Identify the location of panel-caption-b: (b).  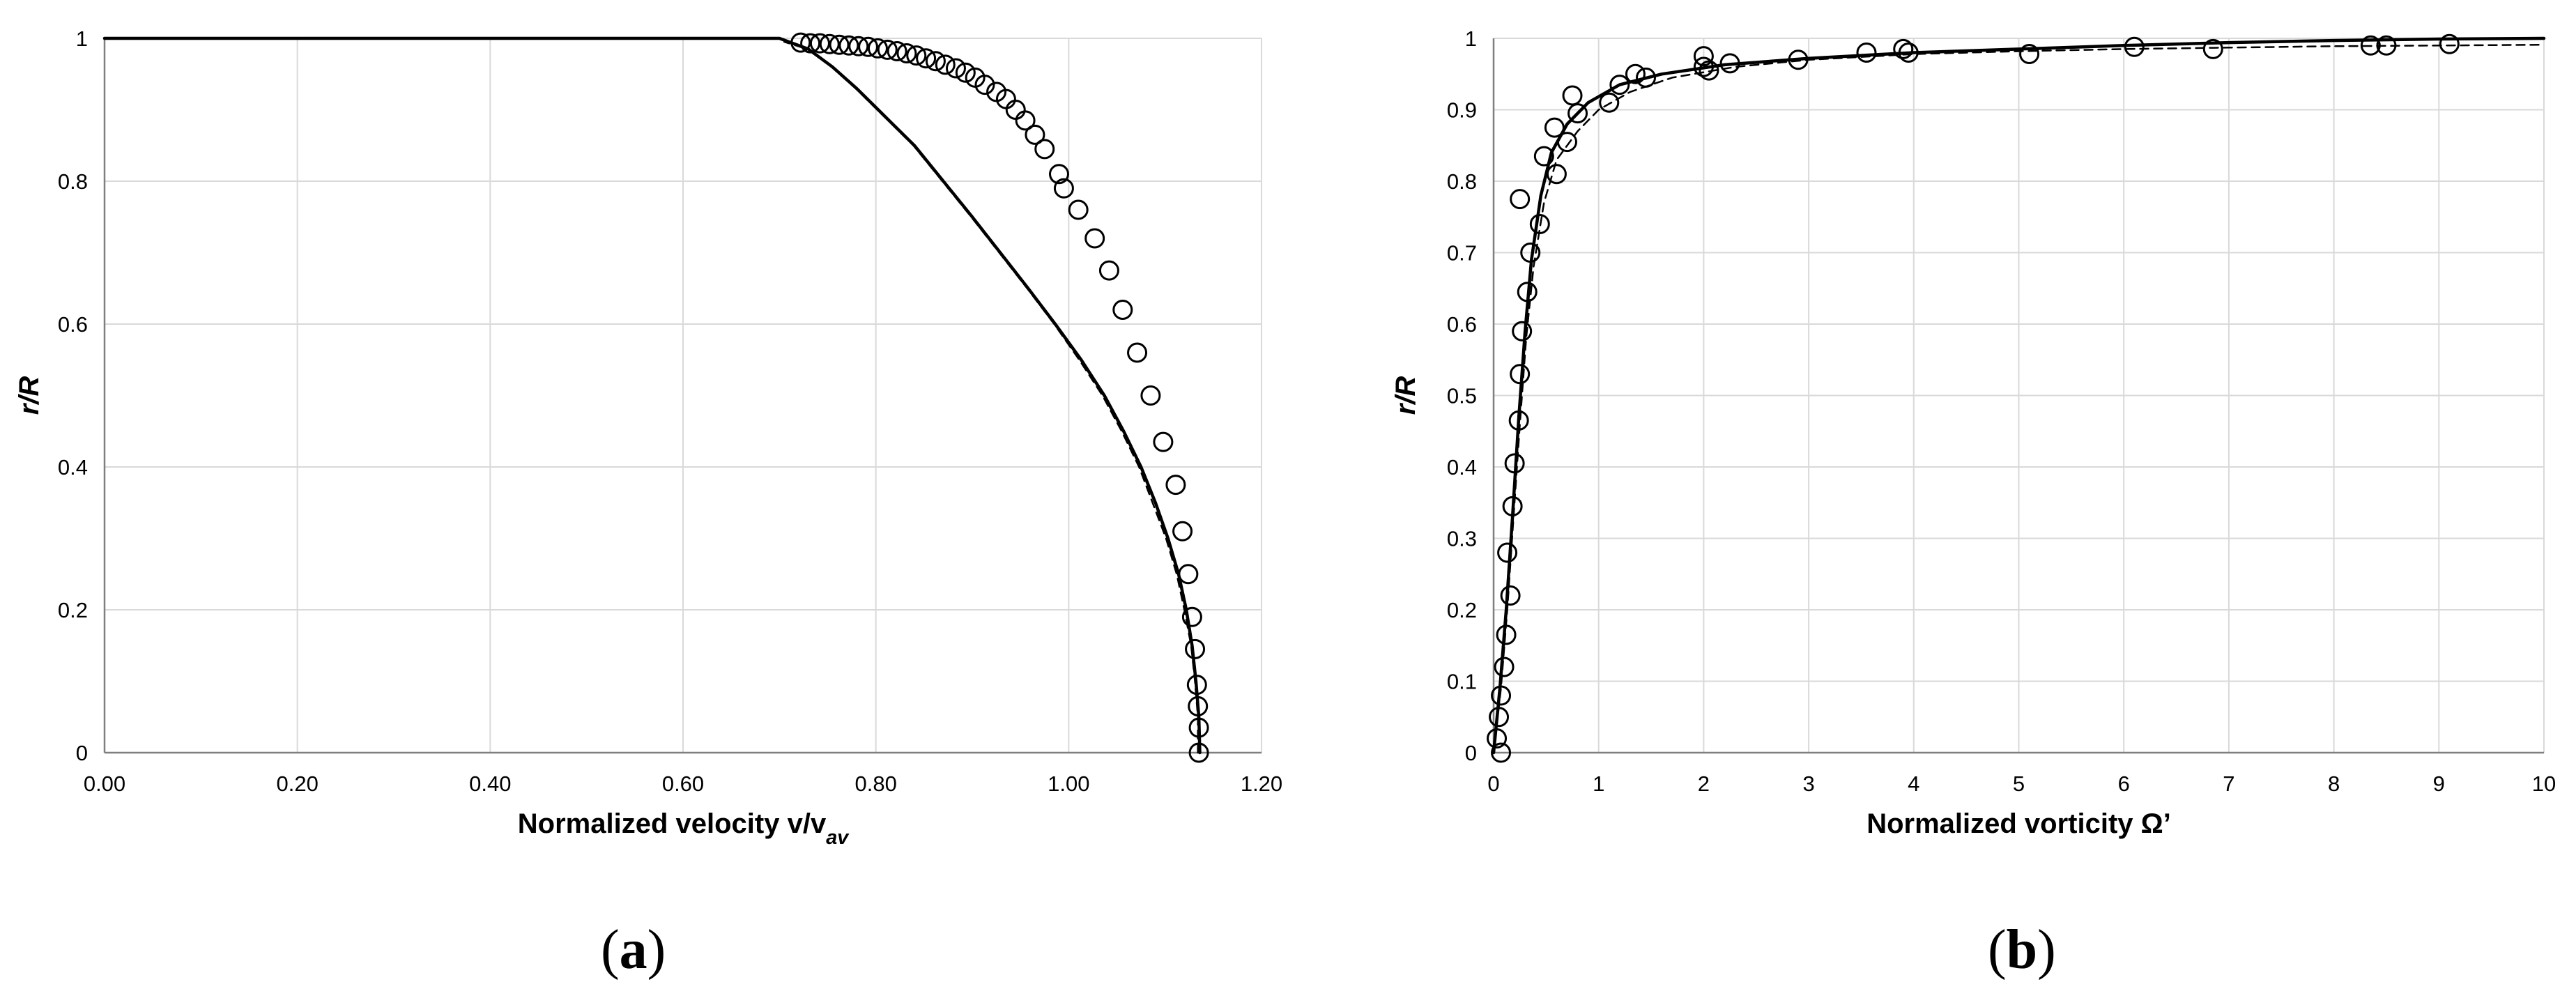
(2022, 950).